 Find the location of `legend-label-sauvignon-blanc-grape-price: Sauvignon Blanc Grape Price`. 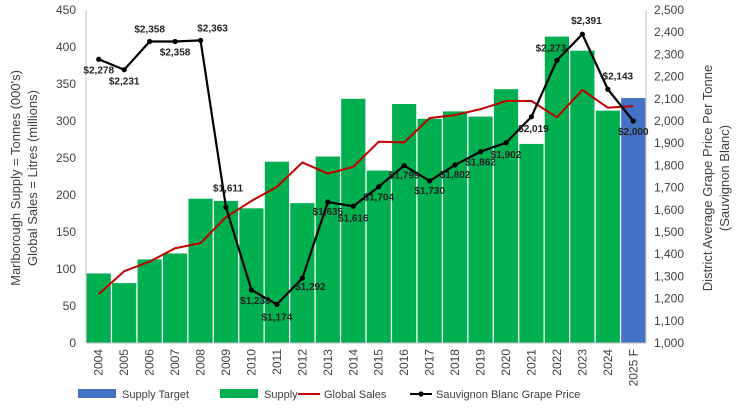

legend-label-sauvignon-blanc-grape-price: Sauvignon Blanc Grape Price is located at coordinates (508, 395).